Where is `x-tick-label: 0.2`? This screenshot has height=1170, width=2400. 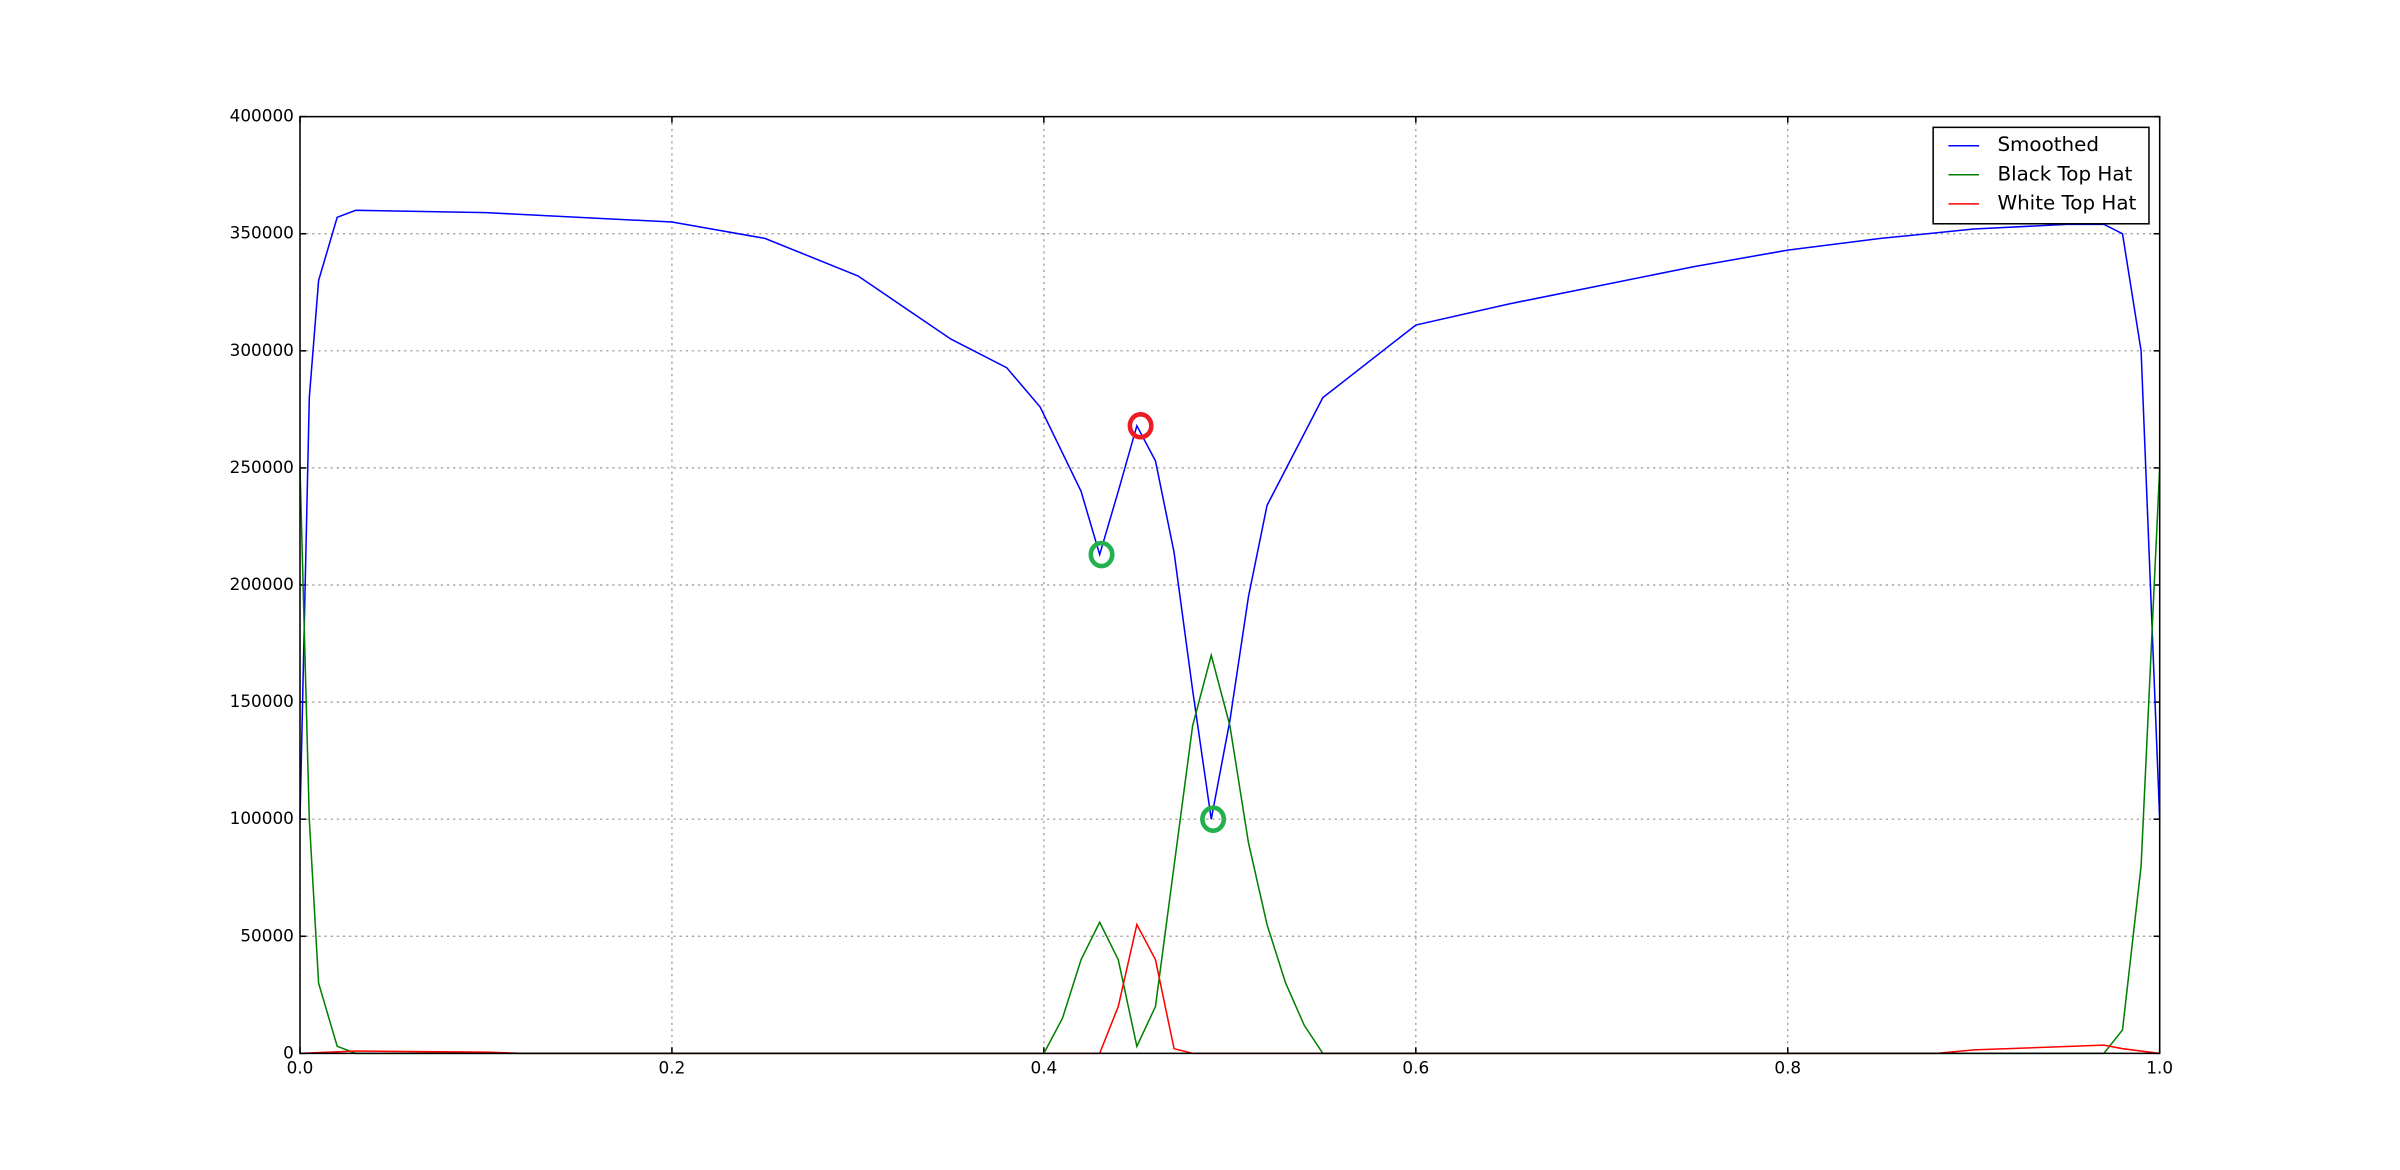
x-tick-label: 0.2 is located at coordinates (672, 1068).